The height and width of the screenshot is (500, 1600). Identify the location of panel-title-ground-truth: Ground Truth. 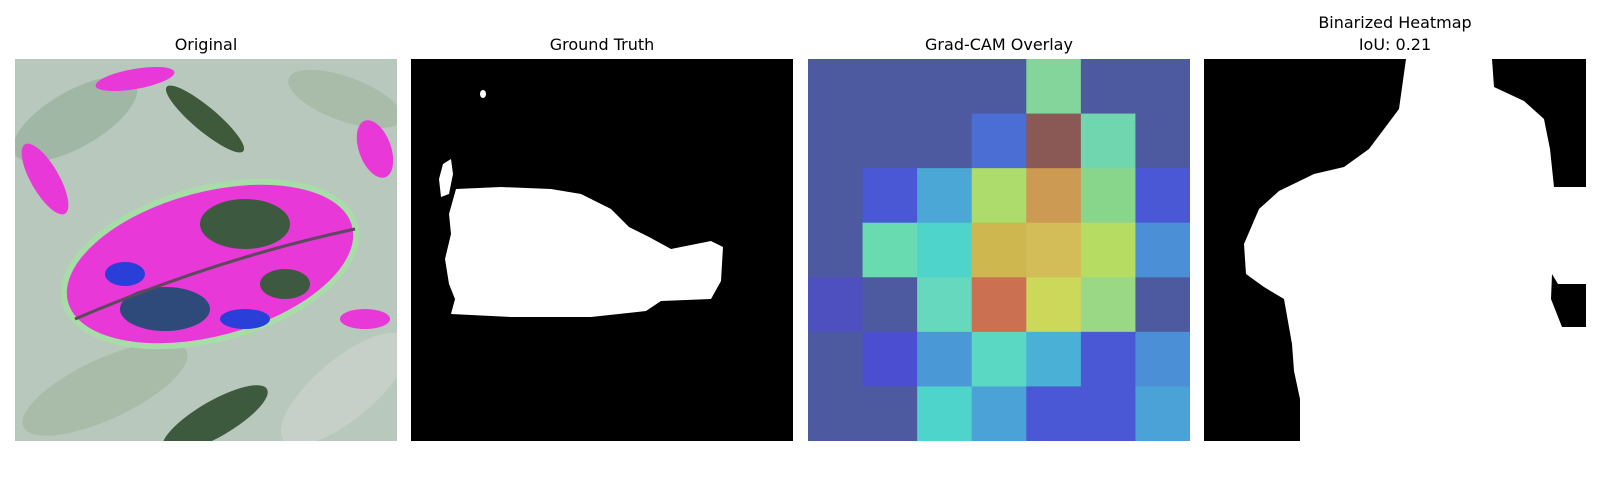
(602, 44).